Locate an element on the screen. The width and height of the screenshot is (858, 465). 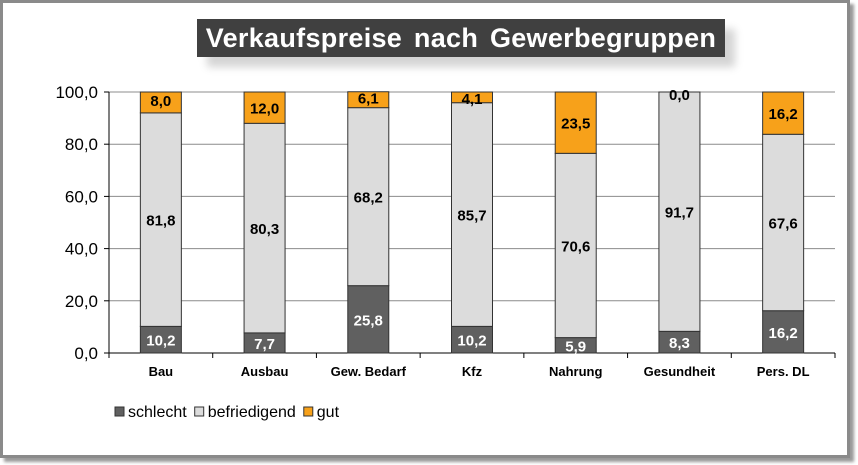
data-label: 68,2 is located at coordinates (368, 198).